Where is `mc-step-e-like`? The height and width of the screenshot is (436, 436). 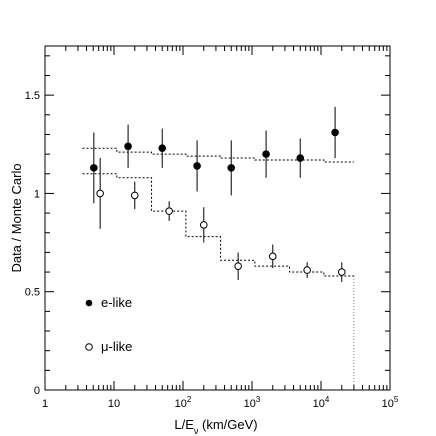 mc-step-e-like is located at coordinates (218, 155).